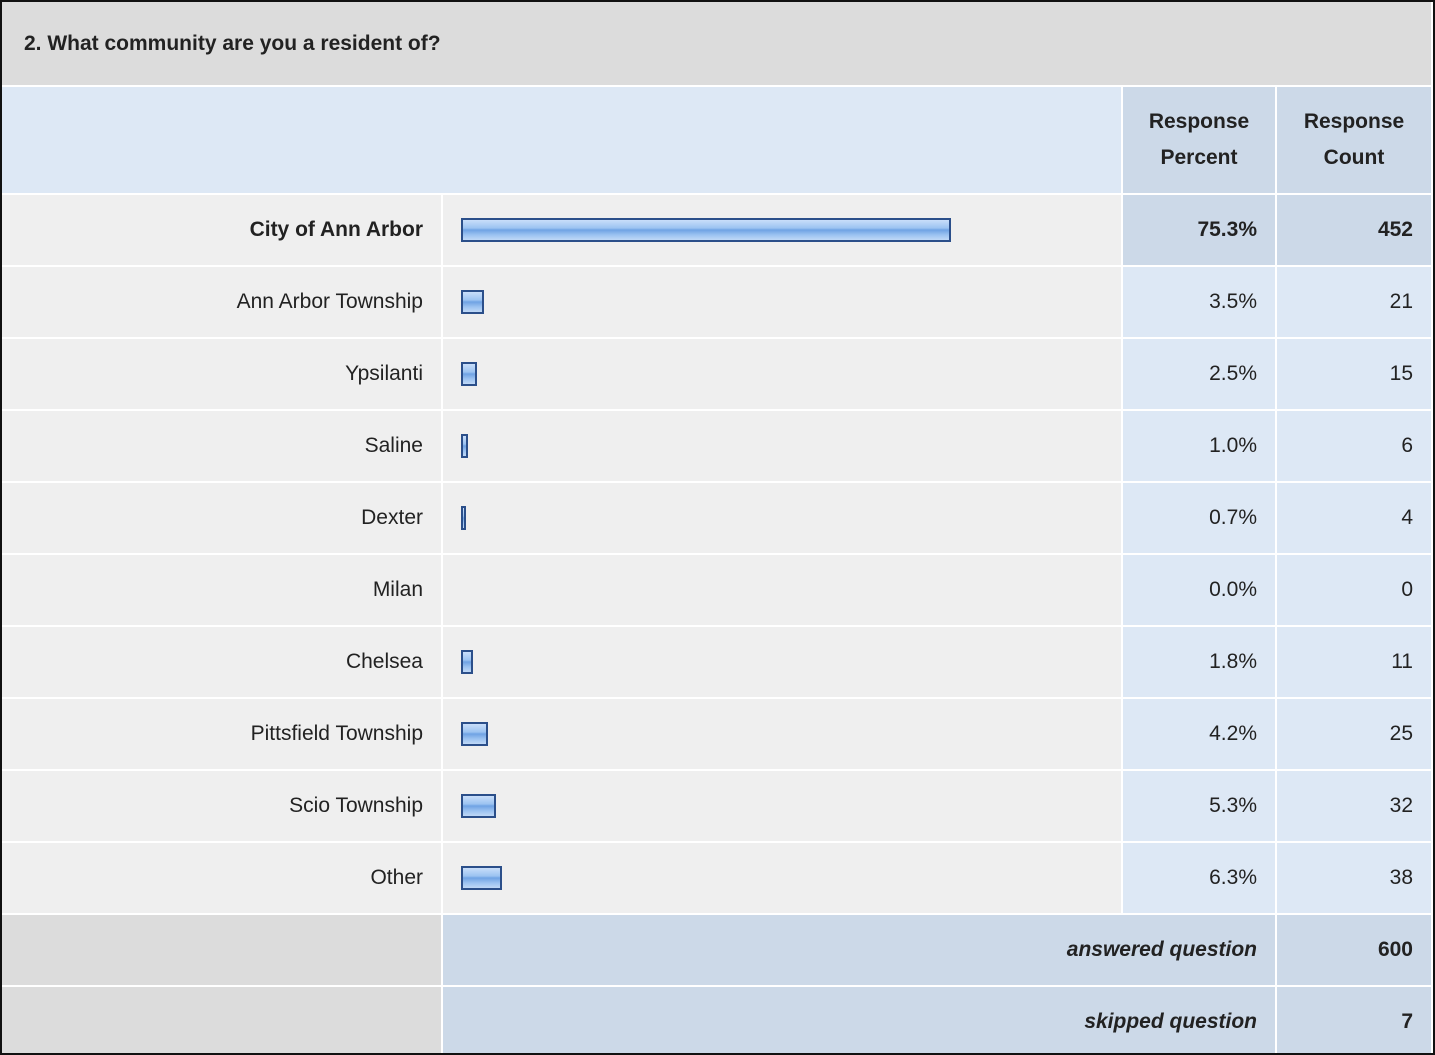 The height and width of the screenshot is (1055, 1435). What do you see at coordinates (1355, 519) in the screenshot?
I see `count: 4` at bounding box center [1355, 519].